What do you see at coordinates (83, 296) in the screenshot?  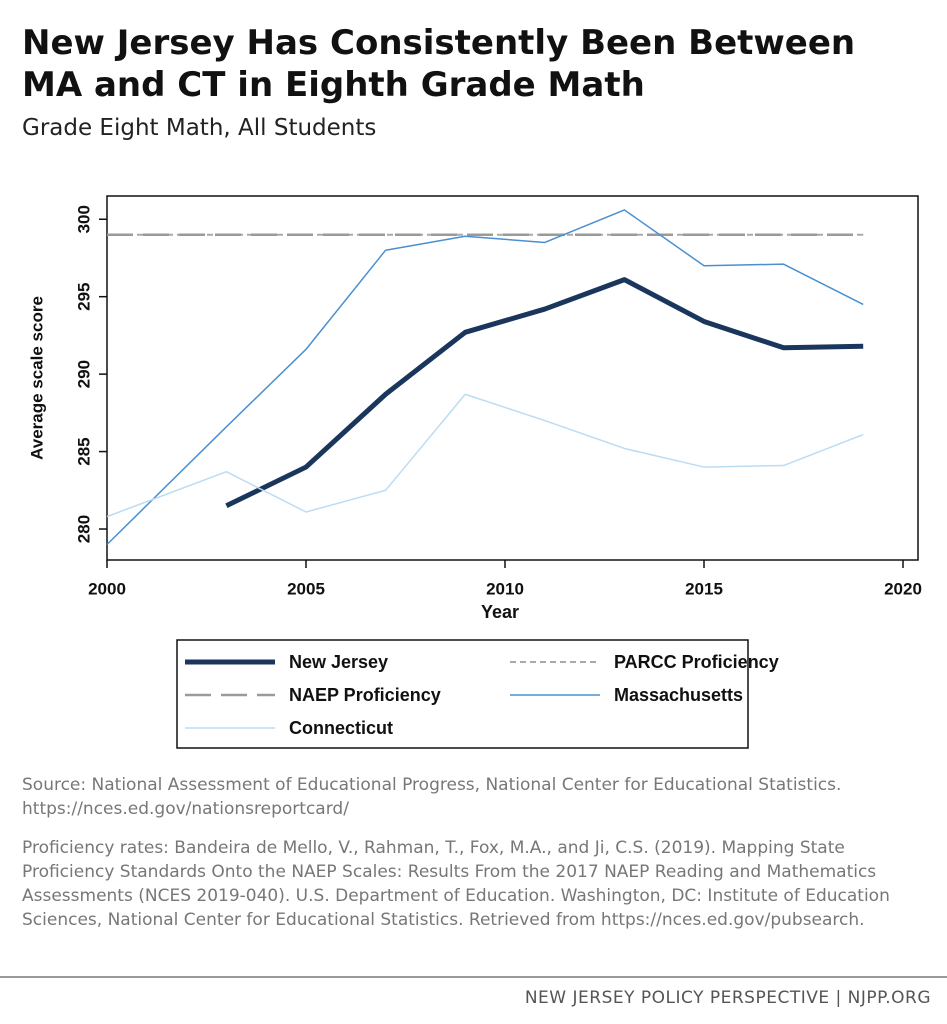 I see `y-tick-label: 295` at bounding box center [83, 296].